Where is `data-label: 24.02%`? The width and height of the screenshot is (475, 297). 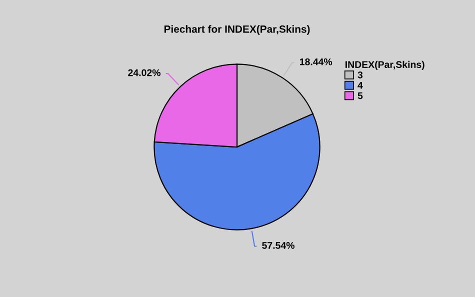
data-label: 24.02% is located at coordinates (144, 72).